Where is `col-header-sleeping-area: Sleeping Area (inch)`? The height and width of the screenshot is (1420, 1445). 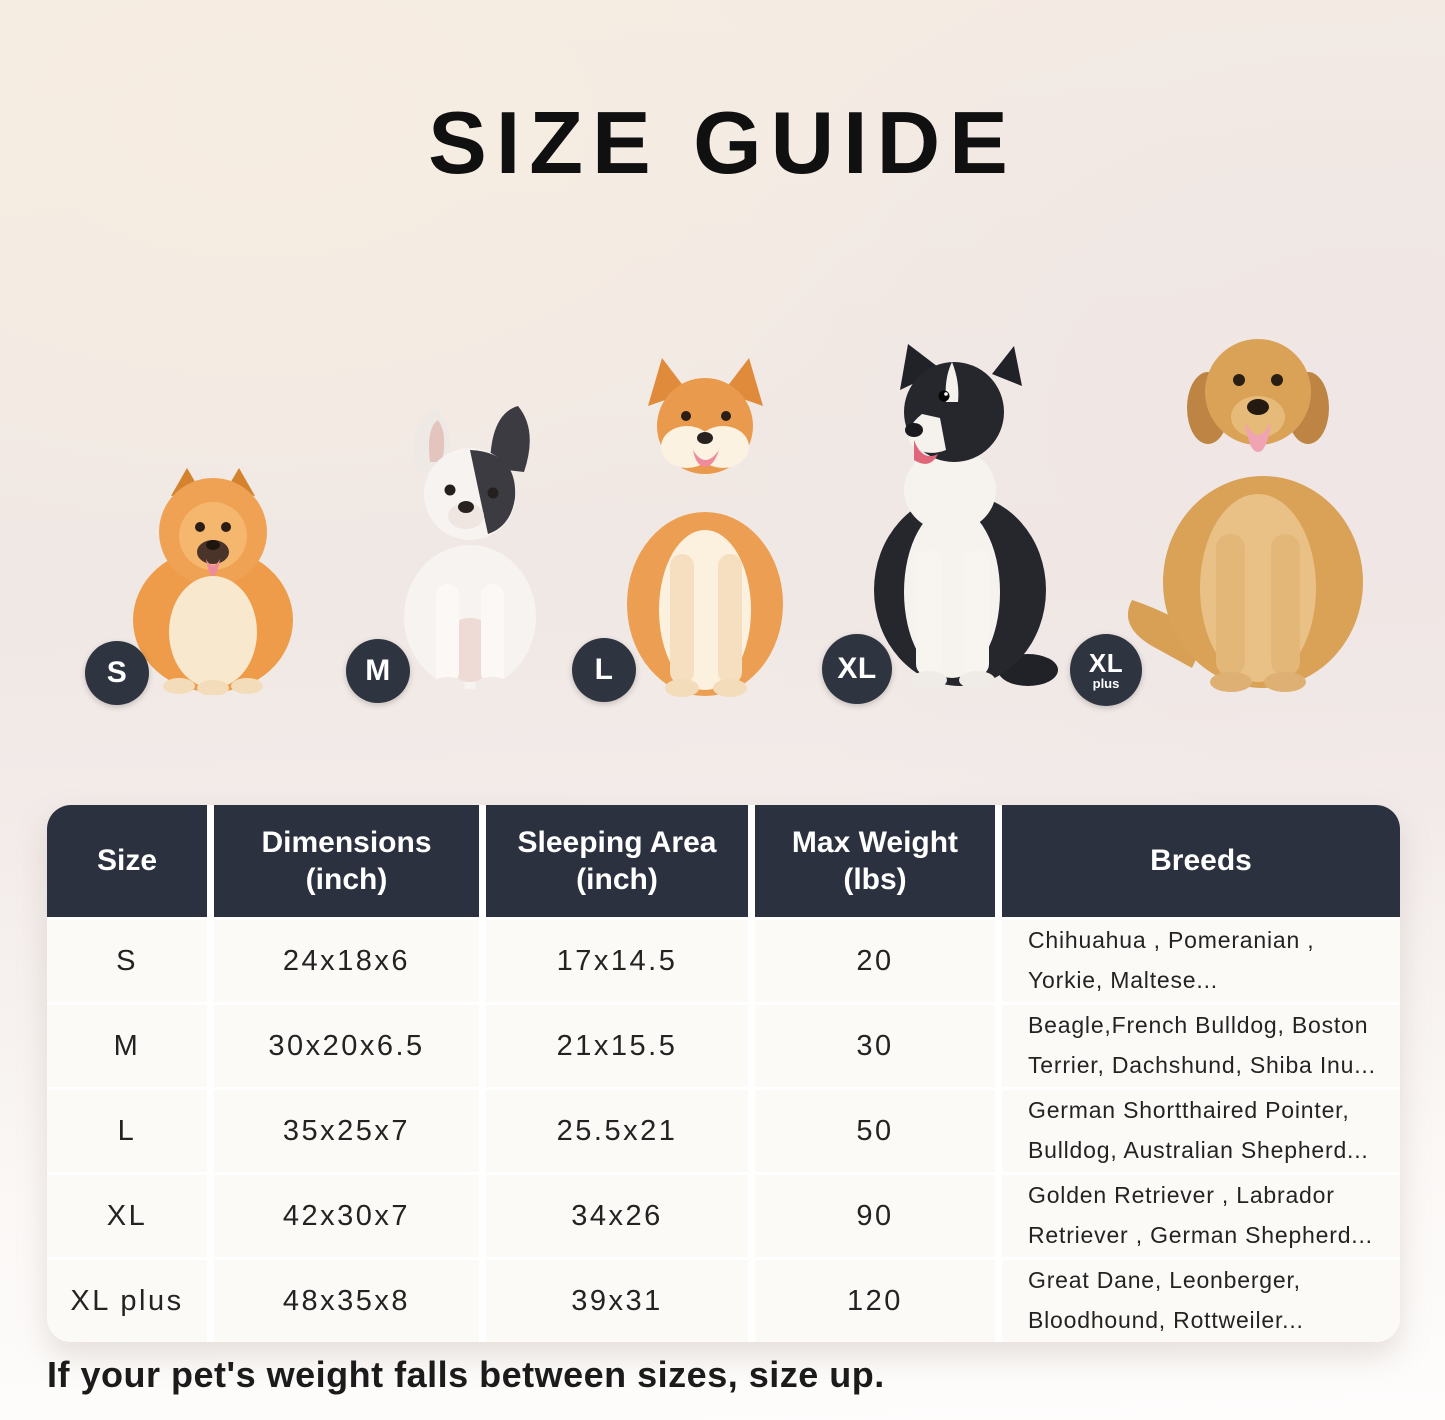
col-header-sleeping-area: Sleeping Area (inch) is located at coordinates (617, 861).